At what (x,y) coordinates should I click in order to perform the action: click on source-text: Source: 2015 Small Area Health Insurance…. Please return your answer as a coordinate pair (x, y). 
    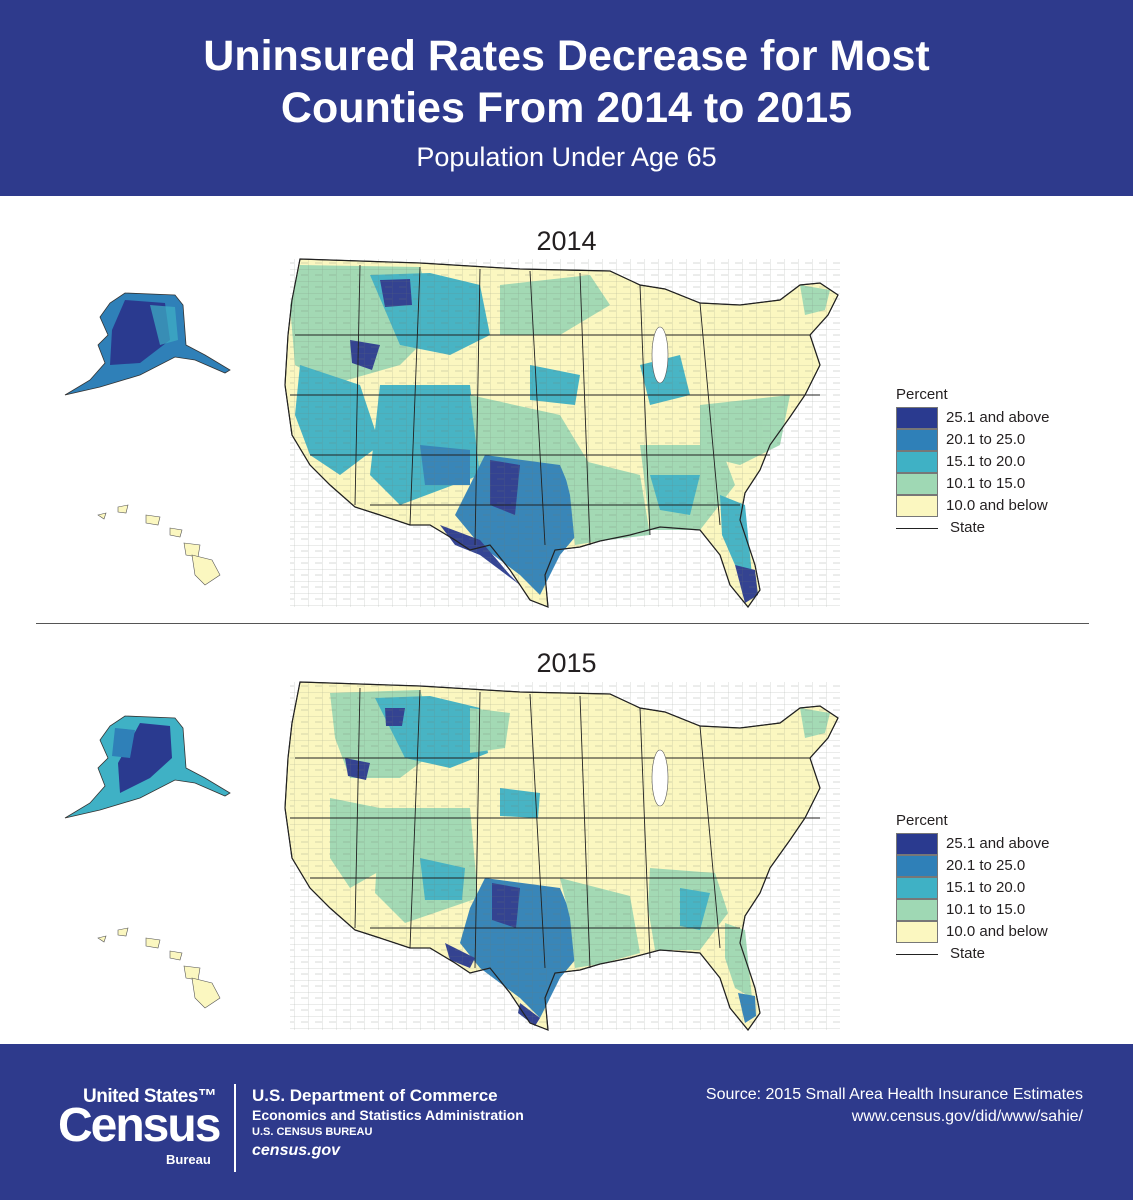
    Looking at the image, I should click on (894, 1094).